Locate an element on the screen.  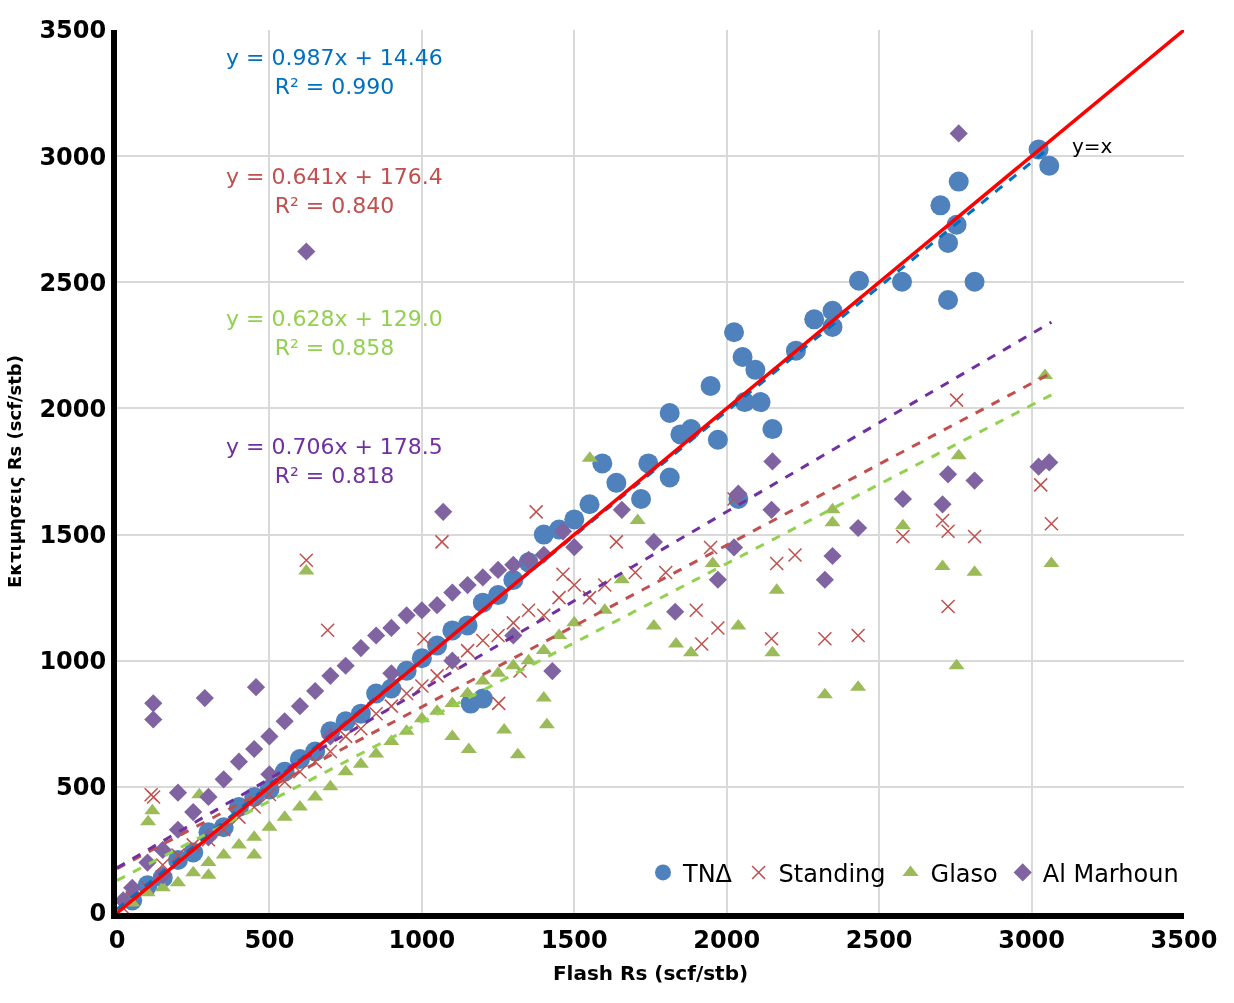
x-tick-label: 3000 is located at coordinates (1031, 939).